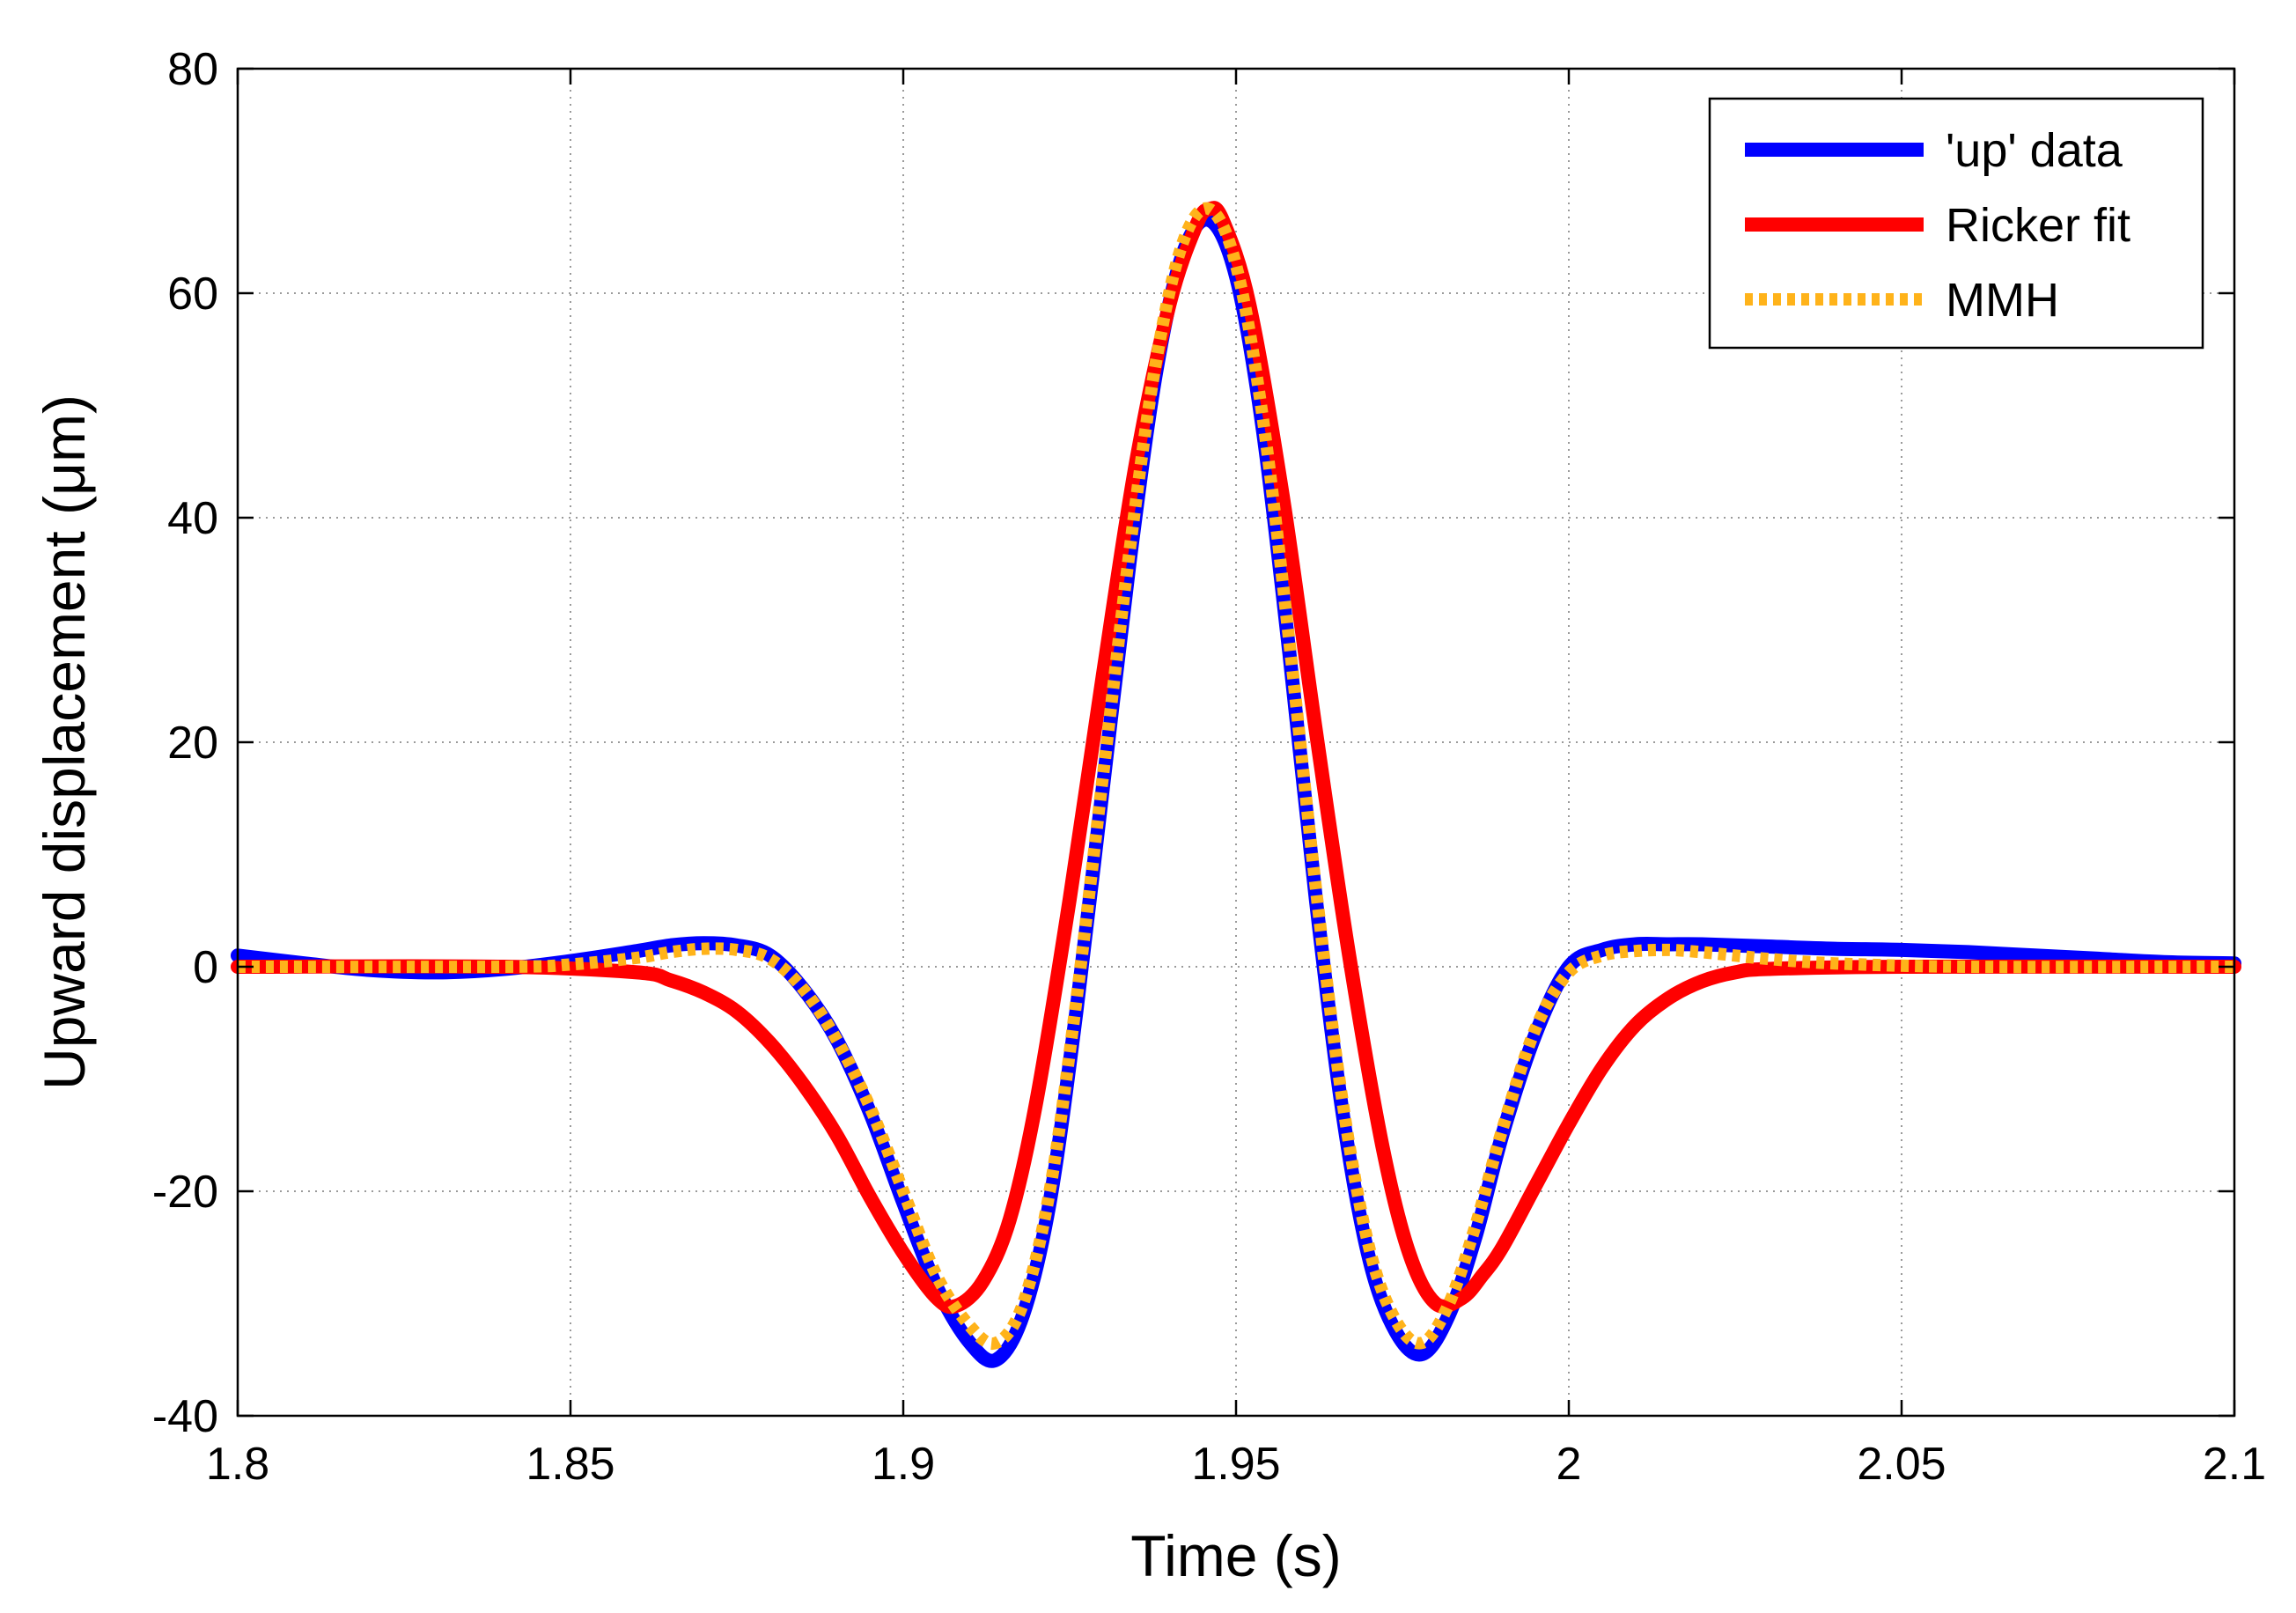 Image resolution: width=2296 pixels, height=1613 pixels. I want to click on y-tick-label: 80, so click(192, 69).